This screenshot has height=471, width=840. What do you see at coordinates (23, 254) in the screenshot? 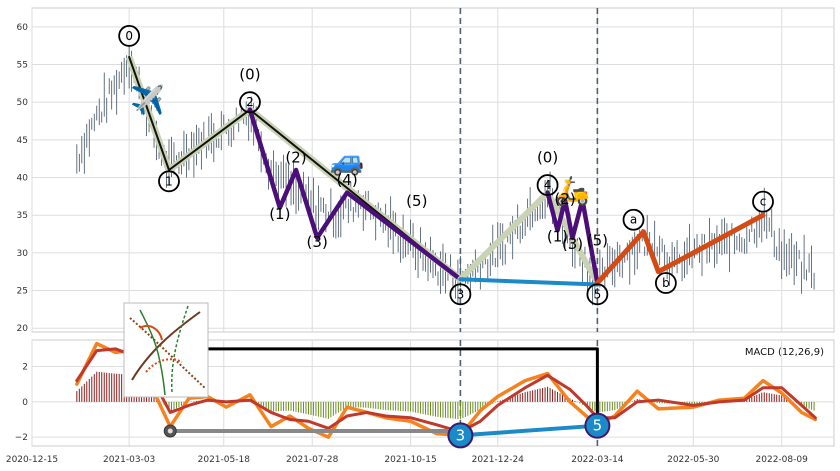
I see `price-y-tick-label: 30` at bounding box center [23, 254].